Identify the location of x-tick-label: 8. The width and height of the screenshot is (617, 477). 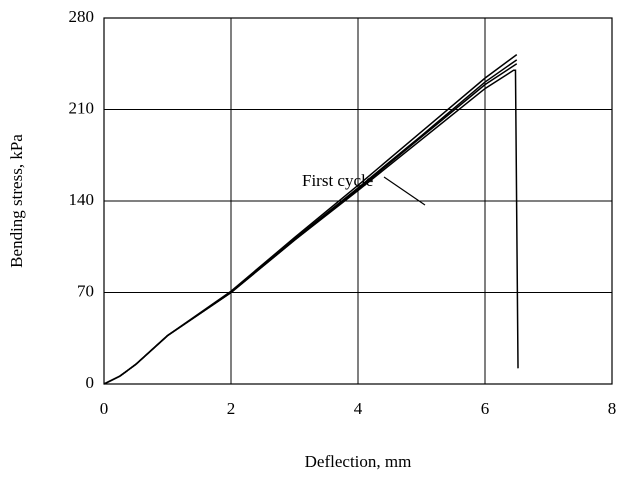
(612, 408).